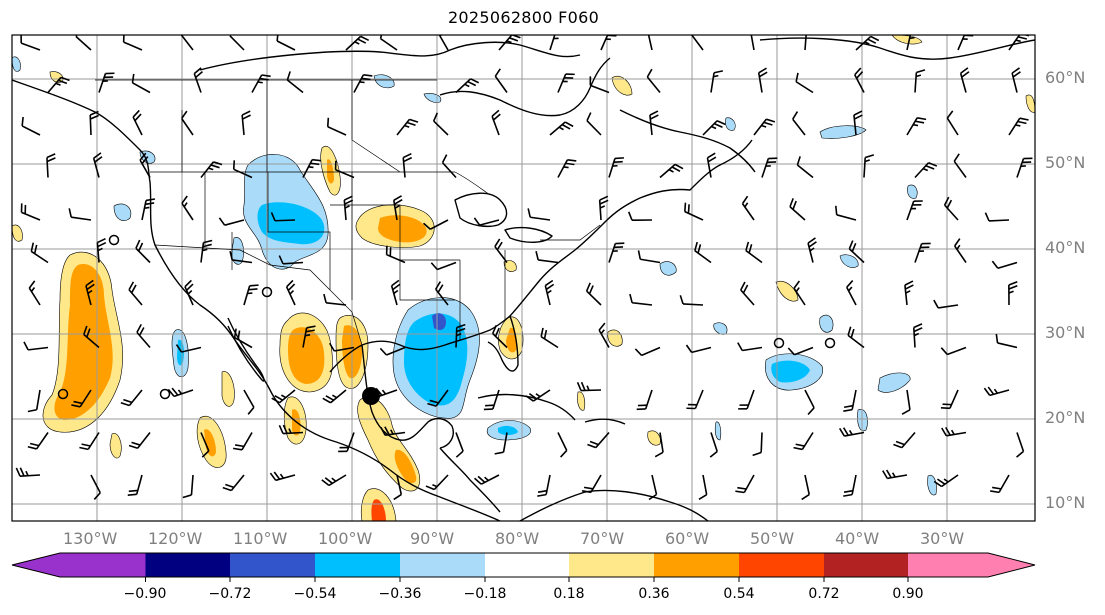  I want to click on lon-label-60w: 60°W, so click(687, 538).